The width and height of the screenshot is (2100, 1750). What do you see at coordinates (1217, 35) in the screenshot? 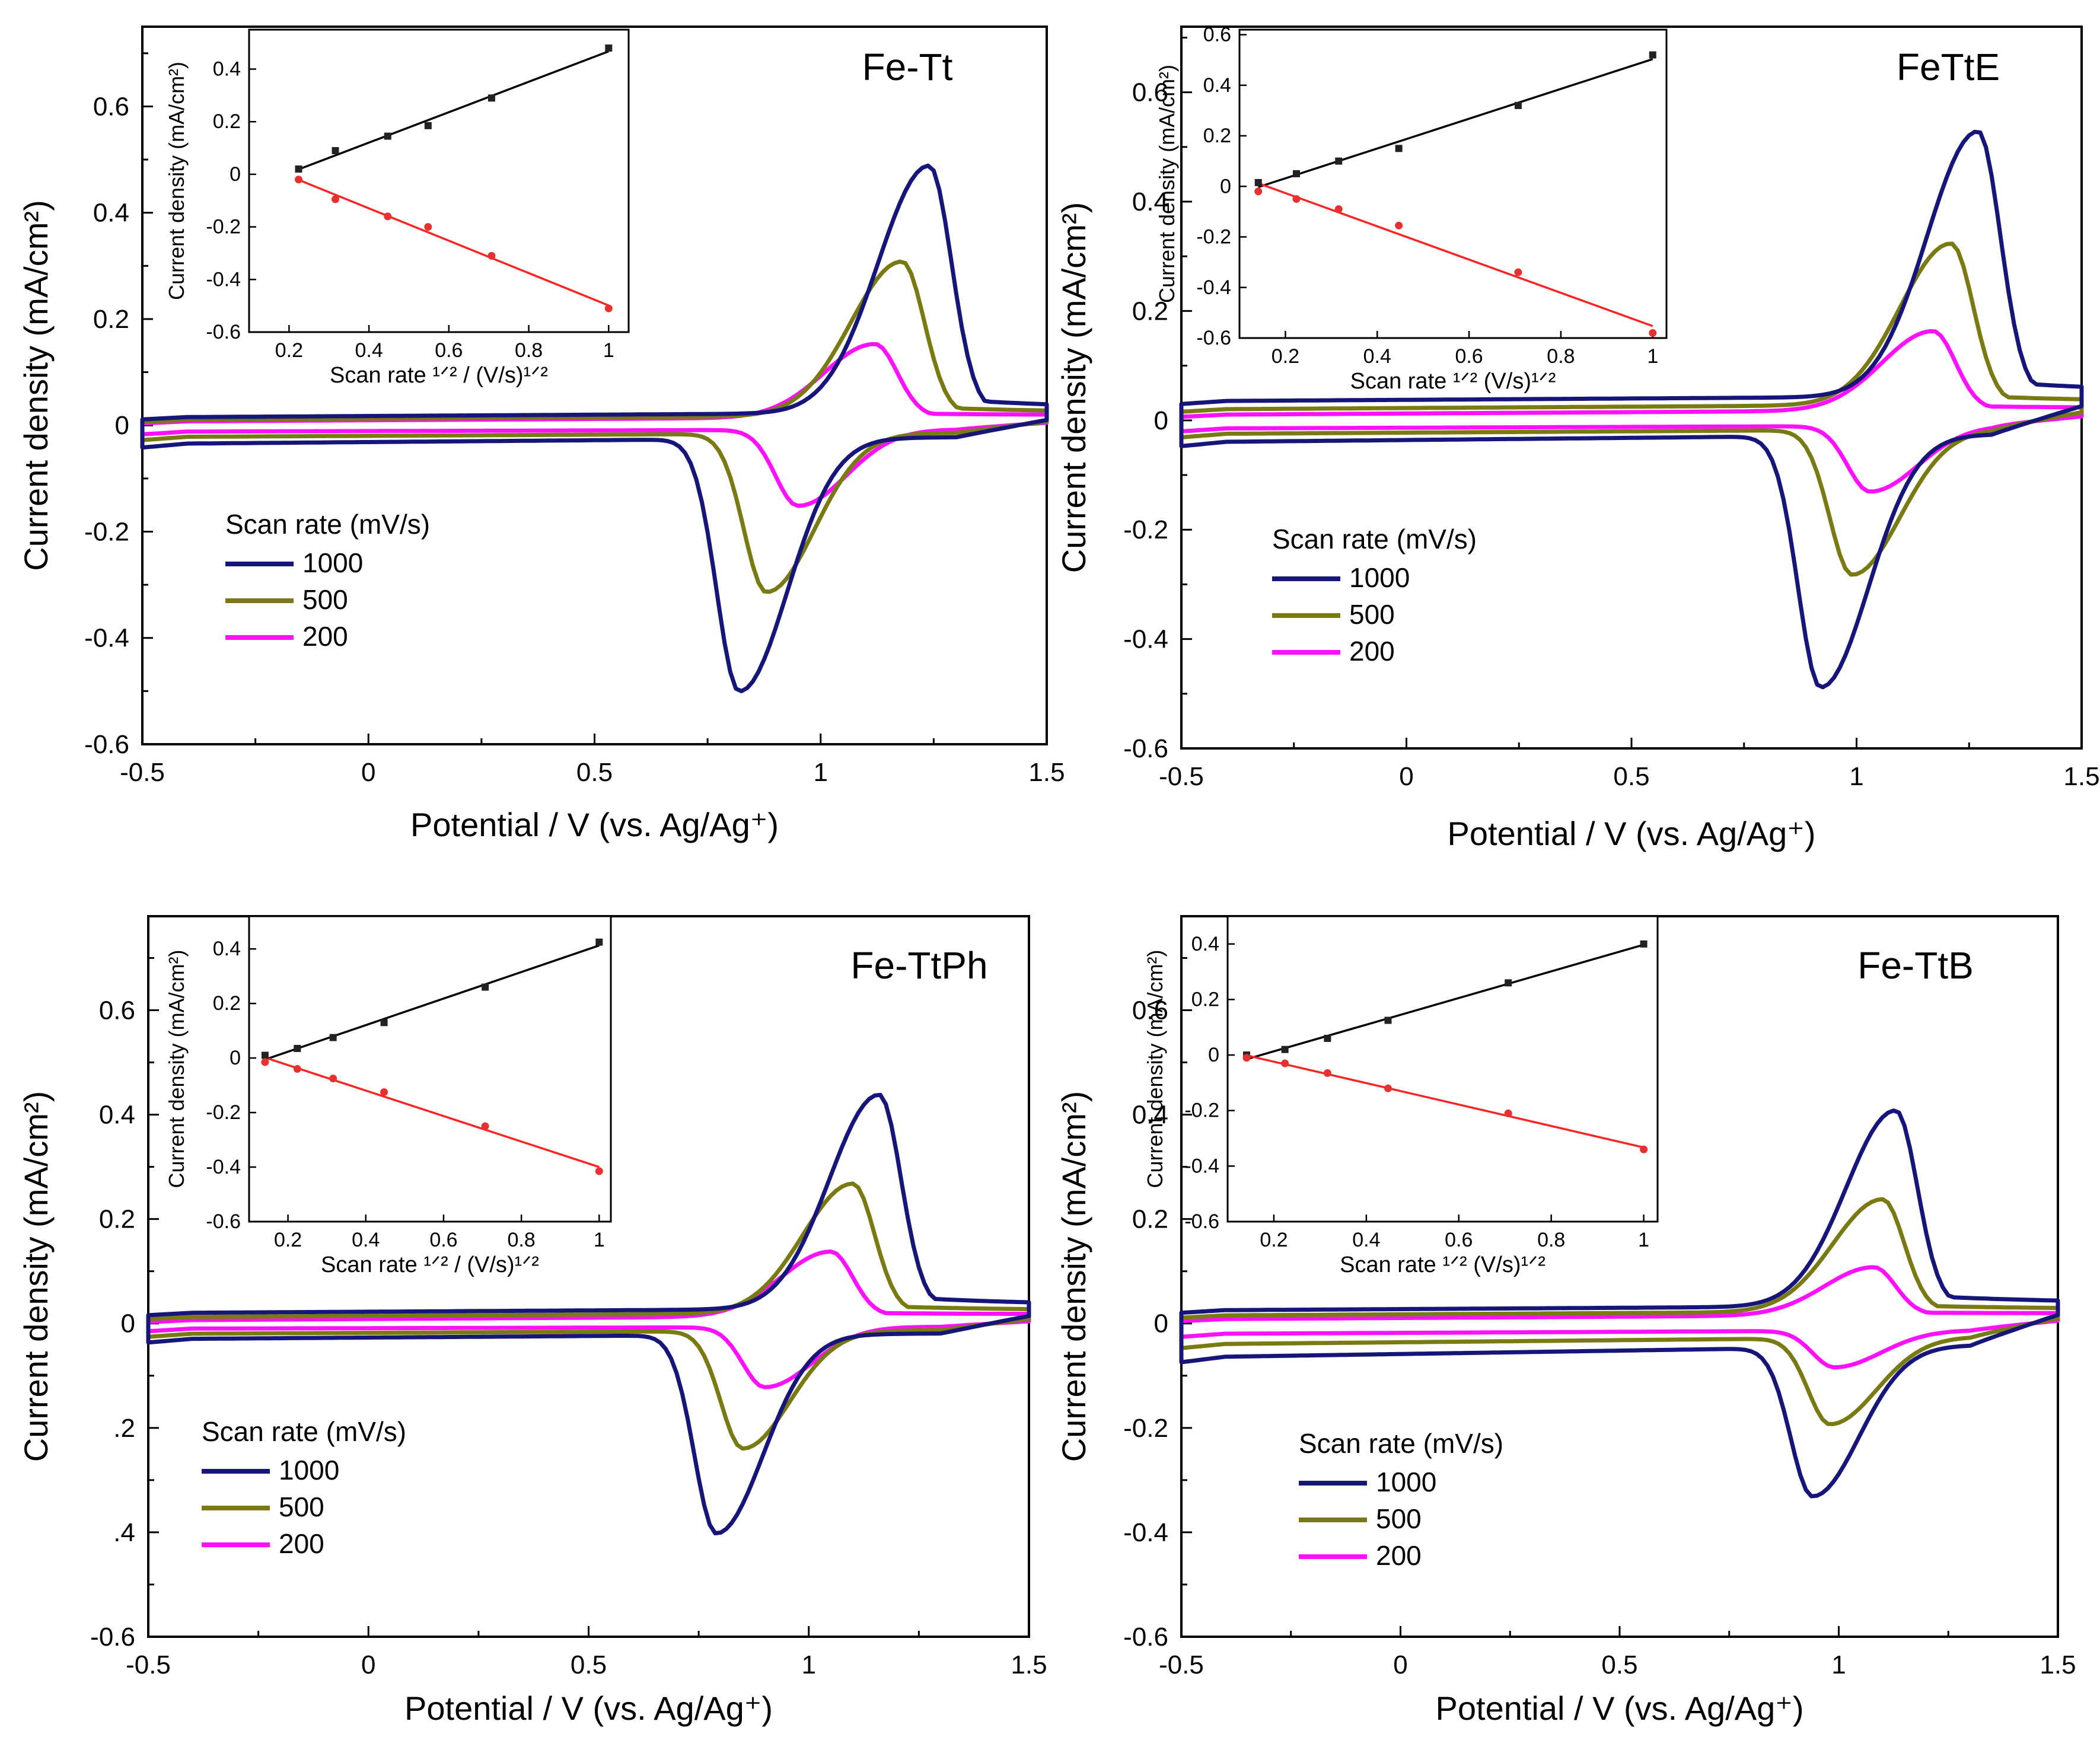
I see `inset-y-tick-label: 0.6` at bounding box center [1217, 35].